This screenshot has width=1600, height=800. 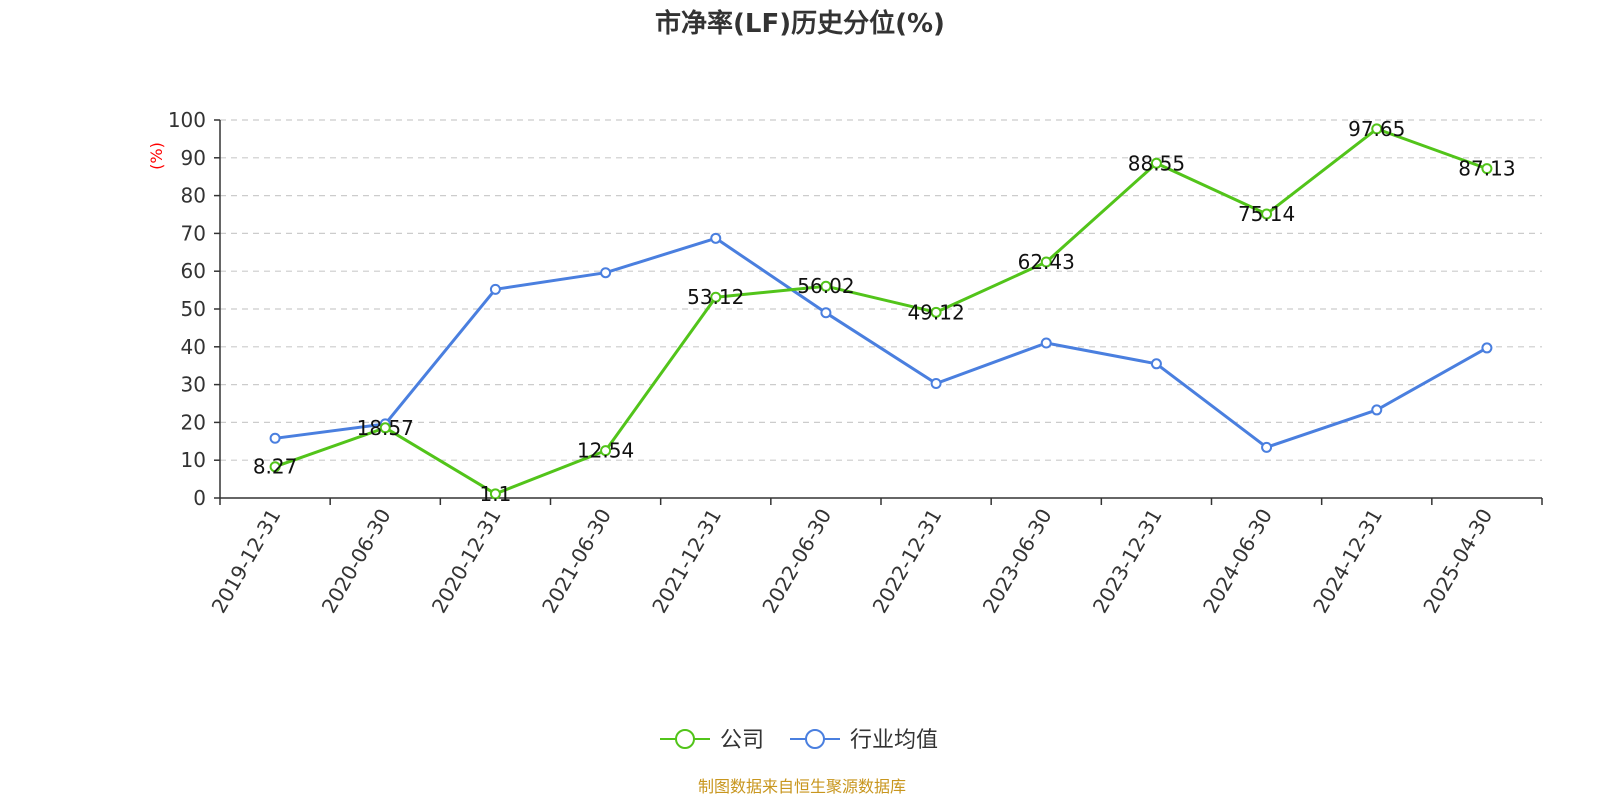 I want to click on y-tick-label: 90, so click(x=193, y=158).